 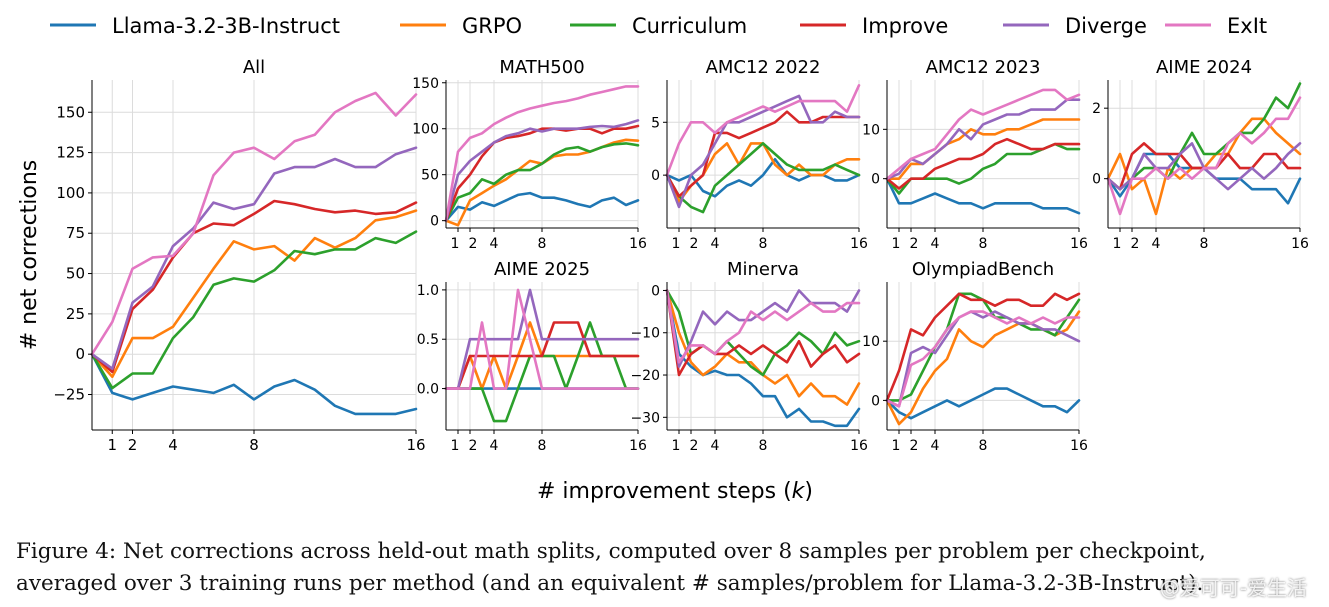 I want to click on panel-title: AIME 2024, so click(x=1204, y=67).